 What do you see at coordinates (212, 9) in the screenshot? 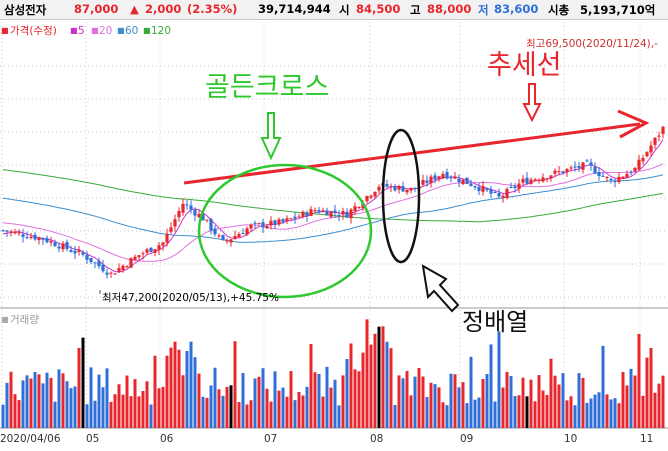
I see `price-change-pct: (2.35%)` at bounding box center [212, 9].